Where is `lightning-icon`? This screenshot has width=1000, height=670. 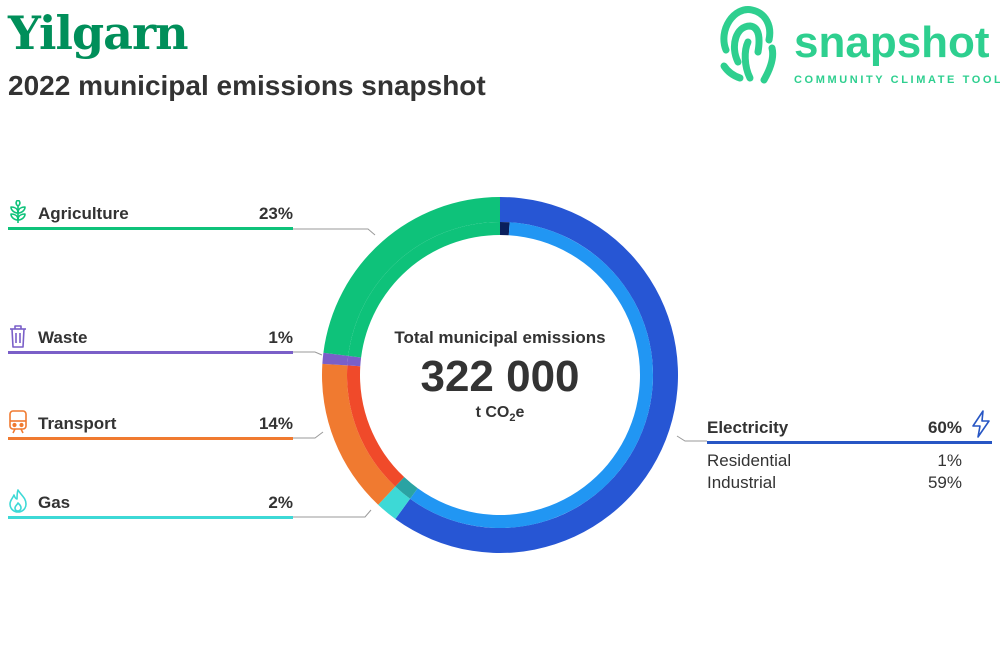 lightning-icon is located at coordinates (981, 424).